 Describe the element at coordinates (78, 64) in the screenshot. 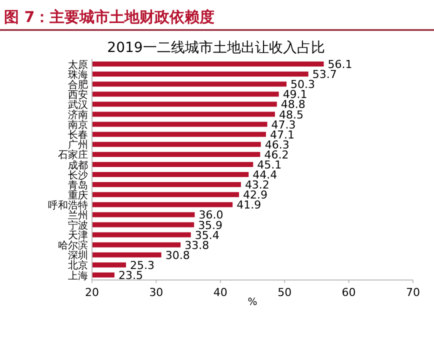

I see `y-tick-label: 太原` at that location.